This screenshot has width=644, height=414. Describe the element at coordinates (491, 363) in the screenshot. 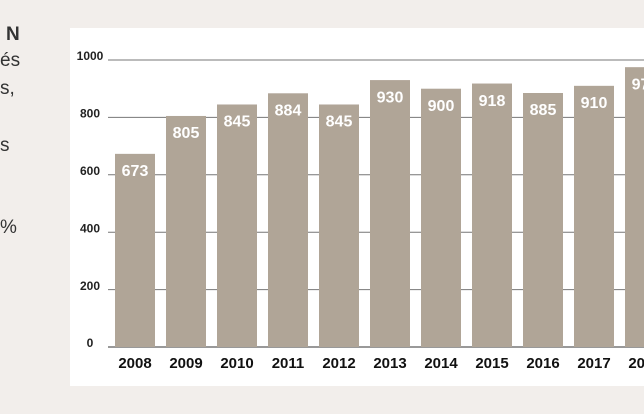

I see `x-tick-label: 2015` at that location.